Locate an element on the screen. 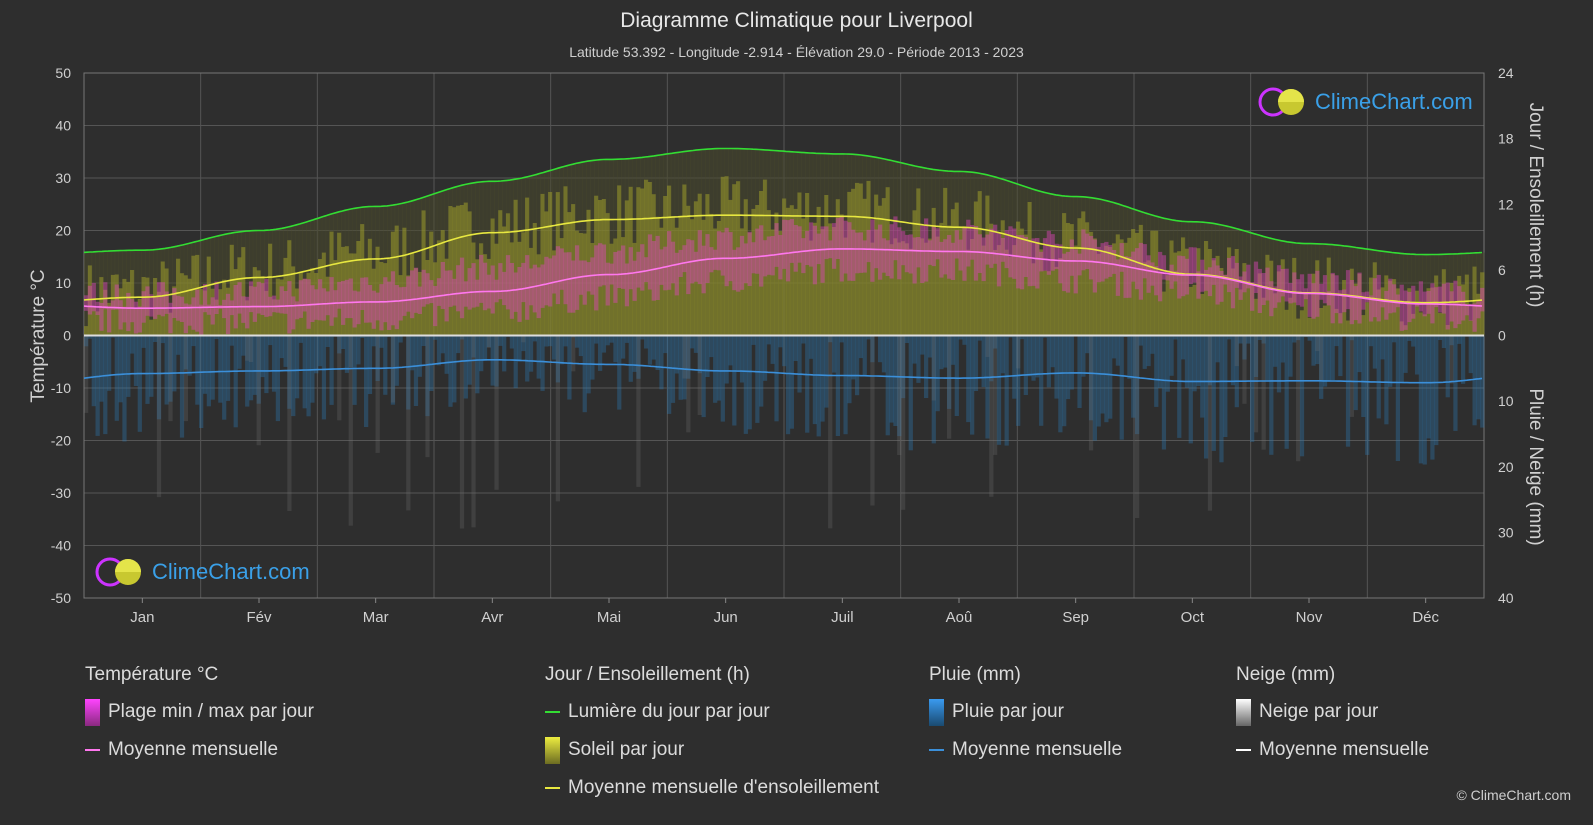  x-tick-label: Nov is located at coordinates (1309, 617).